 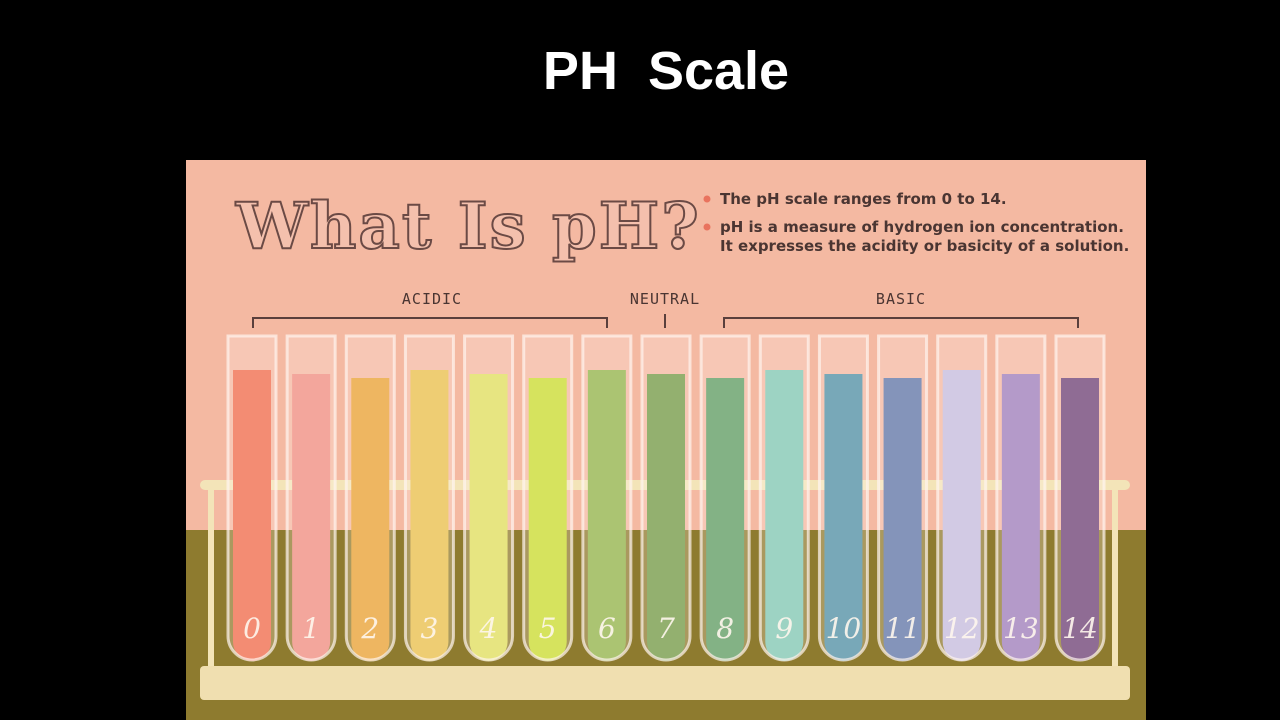 What do you see at coordinates (252, 628) in the screenshot?
I see `tube-number: 0` at bounding box center [252, 628].